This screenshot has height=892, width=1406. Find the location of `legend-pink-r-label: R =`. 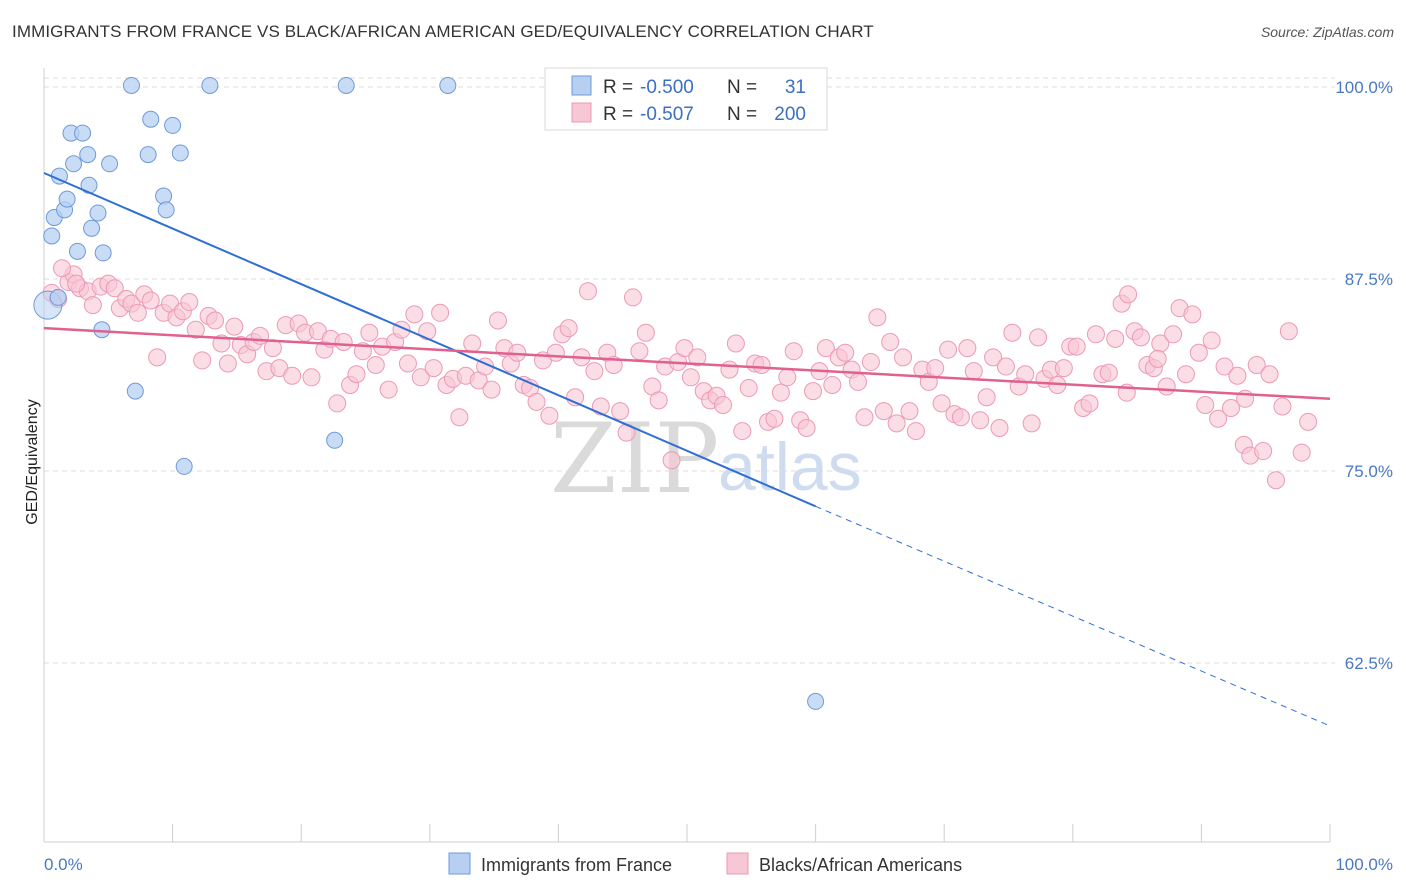

legend-pink-r-label: R = is located at coordinates (618, 114).